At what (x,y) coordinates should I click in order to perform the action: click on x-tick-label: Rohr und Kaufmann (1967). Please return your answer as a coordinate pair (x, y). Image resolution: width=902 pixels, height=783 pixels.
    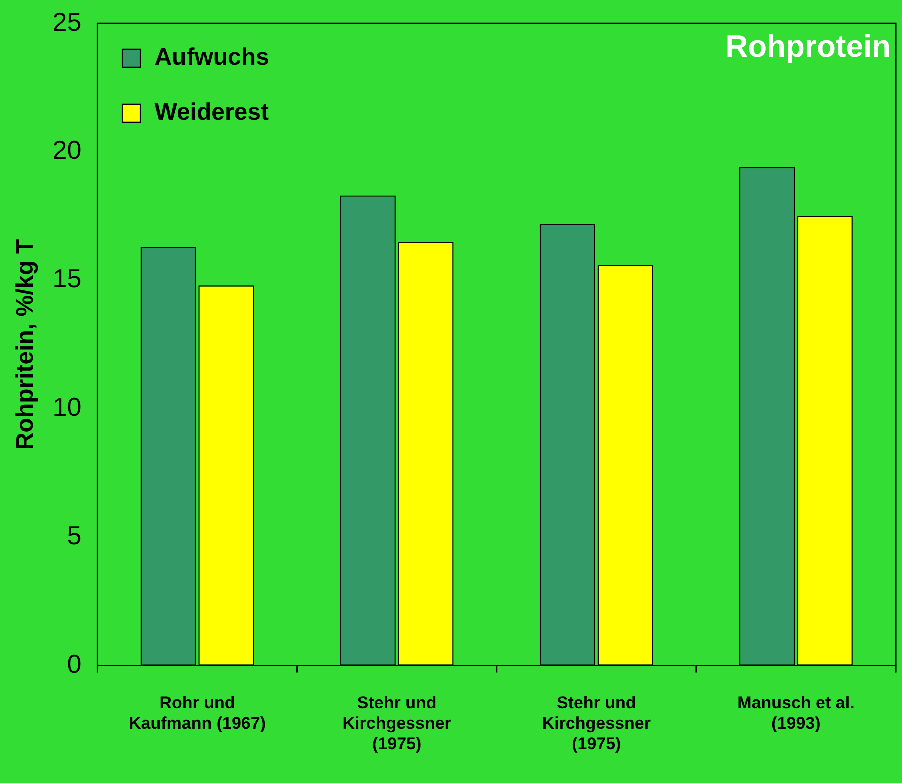
    Looking at the image, I should click on (197, 714).